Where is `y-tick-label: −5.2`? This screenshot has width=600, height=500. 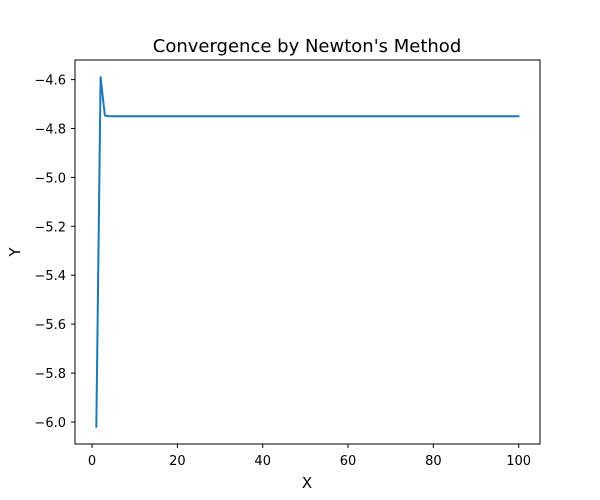
y-tick-label: −5.2 is located at coordinates (50, 227).